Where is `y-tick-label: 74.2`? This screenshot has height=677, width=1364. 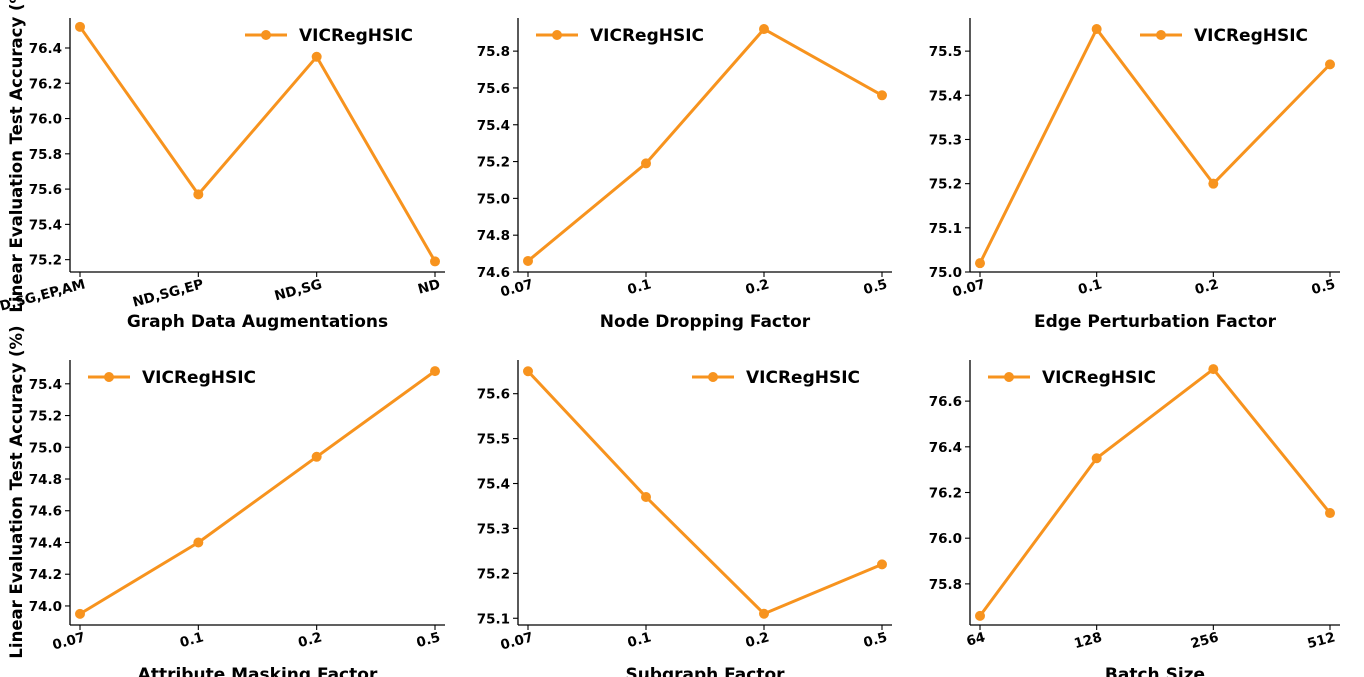
y-tick-label: 74.2 is located at coordinates (45, 575).